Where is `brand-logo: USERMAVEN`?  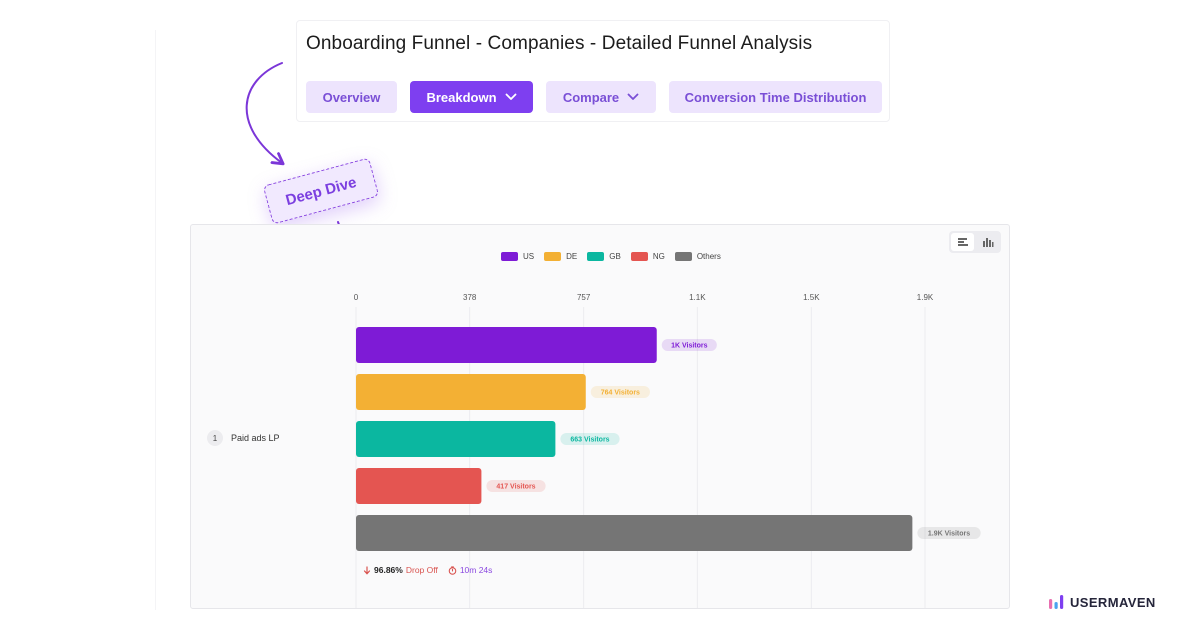
brand-logo: USERMAVEN is located at coordinates (1102, 602).